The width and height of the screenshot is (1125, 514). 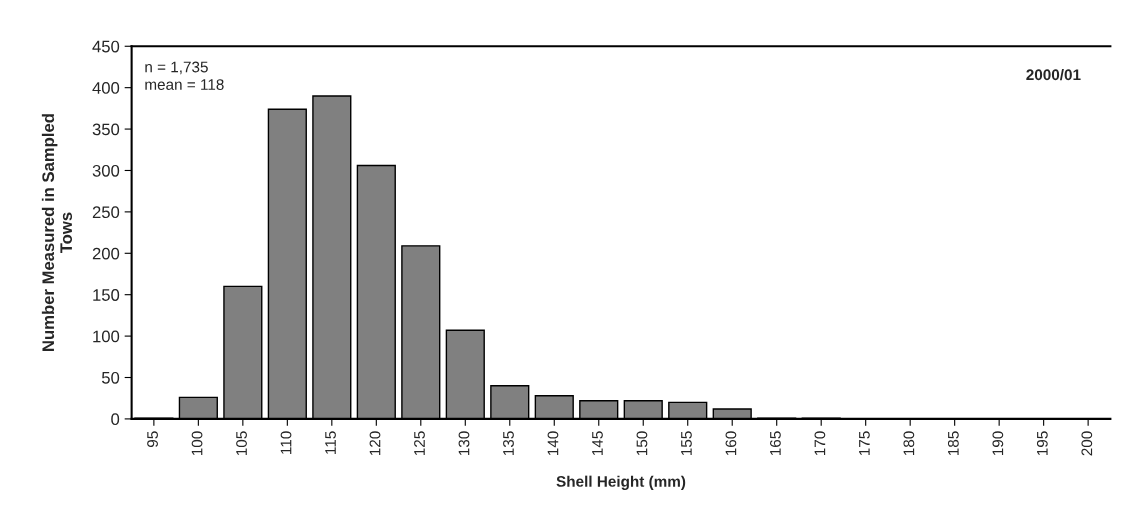 What do you see at coordinates (197, 443) in the screenshot?
I see `x-tick-label: 100` at bounding box center [197, 443].